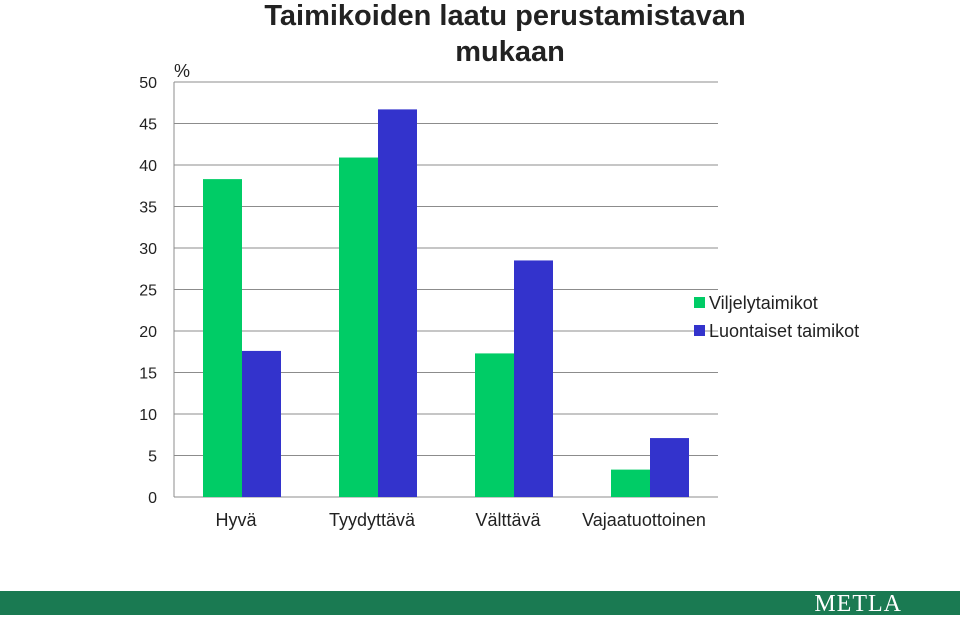 The height and width of the screenshot is (617, 960). What do you see at coordinates (508, 520) in the screenshot?
I see `x-tick-label: Välttävä` at bounding box center [508, 520].